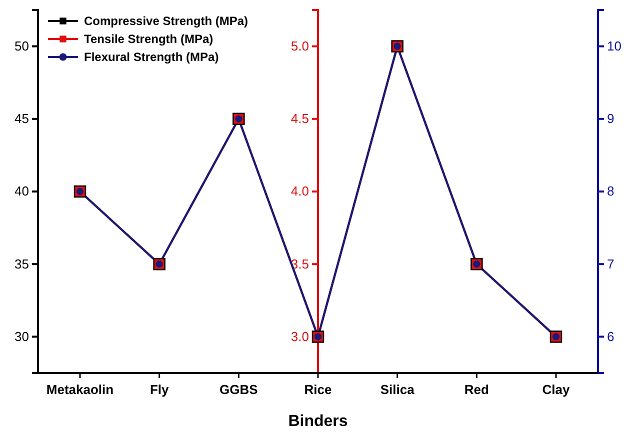 This screenshot has width=624, height=432. What do you see at coordinates (21, 191) in the screenshot?
I see `y-tick-label: 40` at bounding box center [21, 191].